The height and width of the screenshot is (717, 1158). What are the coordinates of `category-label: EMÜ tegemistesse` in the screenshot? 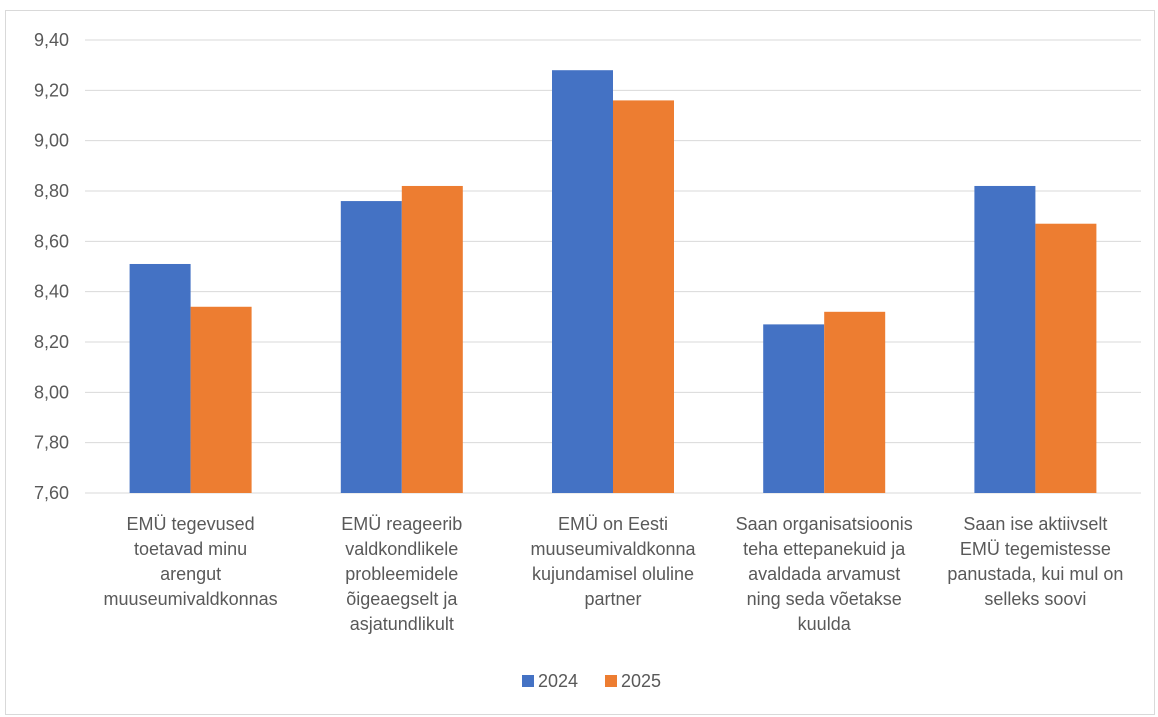 It's located at (1035, 549).